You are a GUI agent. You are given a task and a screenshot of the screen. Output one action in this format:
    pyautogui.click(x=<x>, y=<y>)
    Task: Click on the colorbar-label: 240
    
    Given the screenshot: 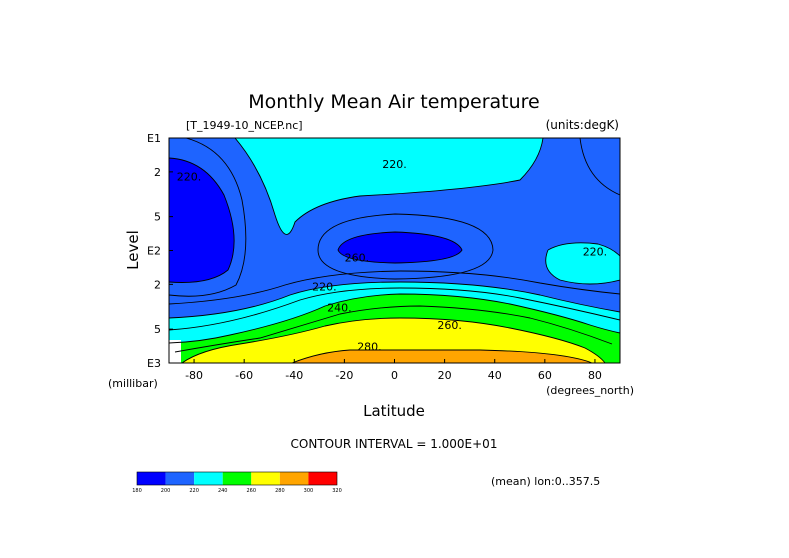 What is the action you would take?
    pyautogui.click(x=223, y=491)
    